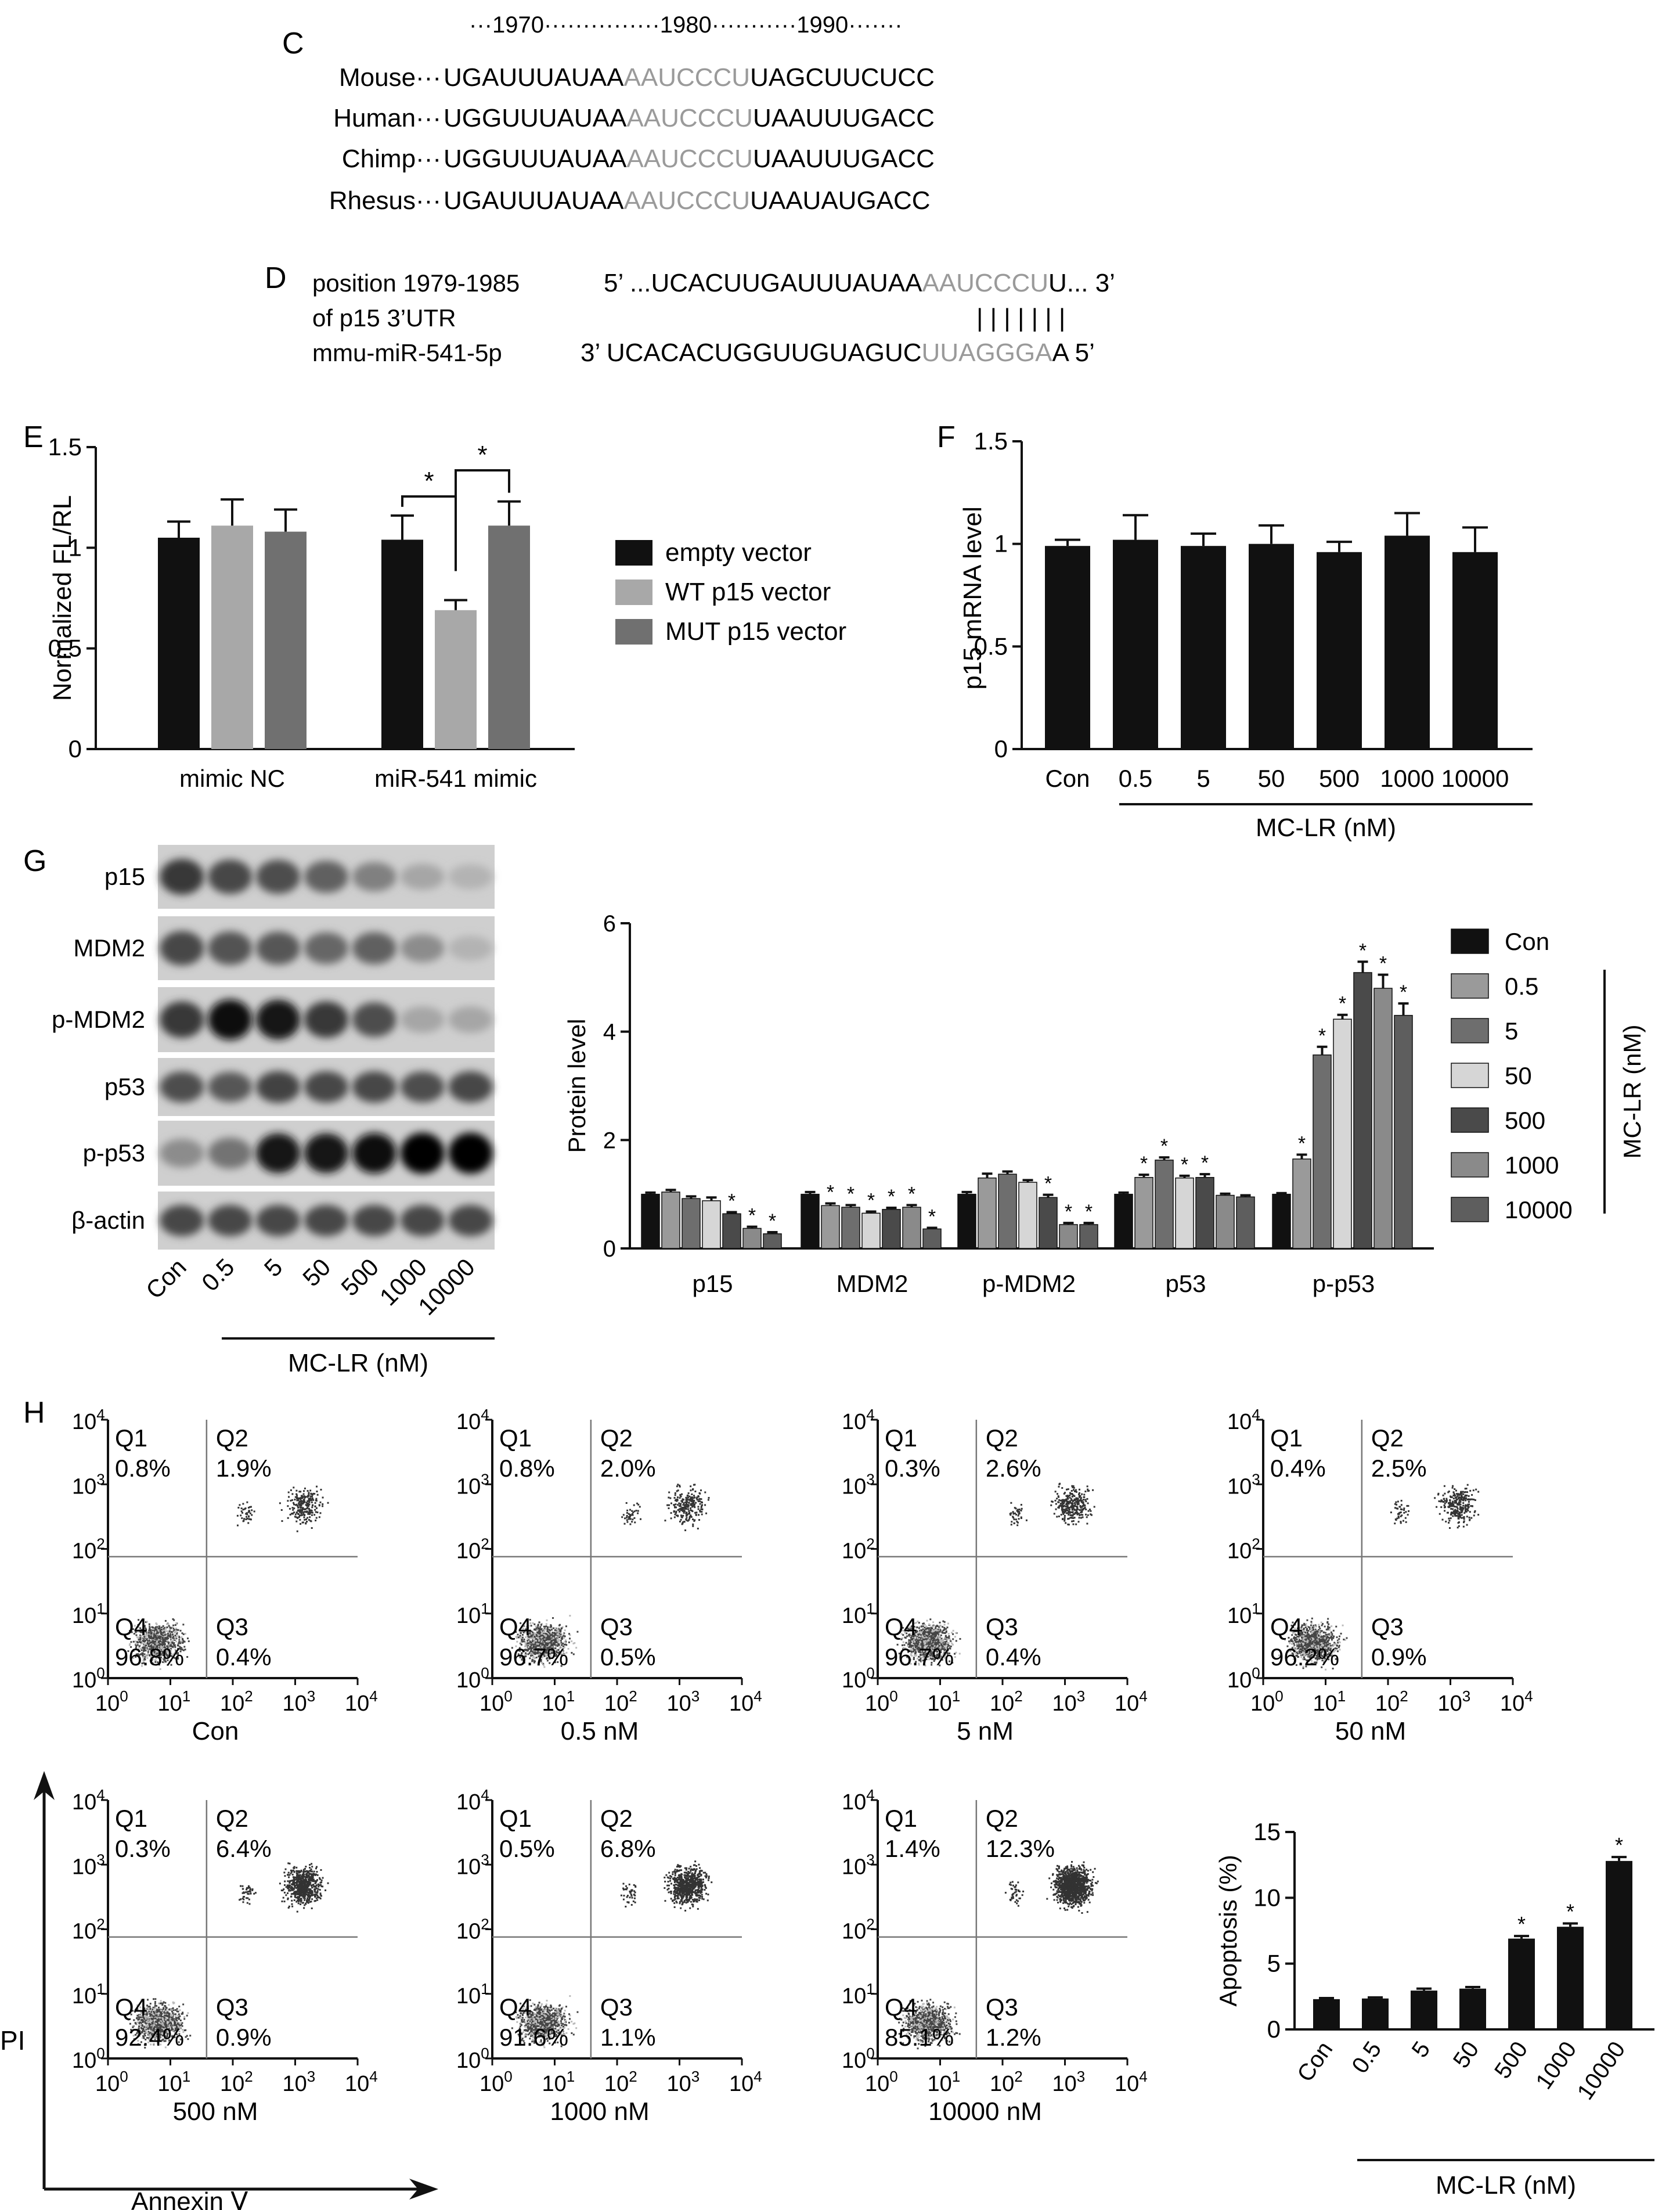 The height and width of the screenshot is (2210, 1680). What do you see at coordinates (844, 118) in the screenshot?
I see `seq-post: UAAUUUGACC` at bounding box center [844, 118].